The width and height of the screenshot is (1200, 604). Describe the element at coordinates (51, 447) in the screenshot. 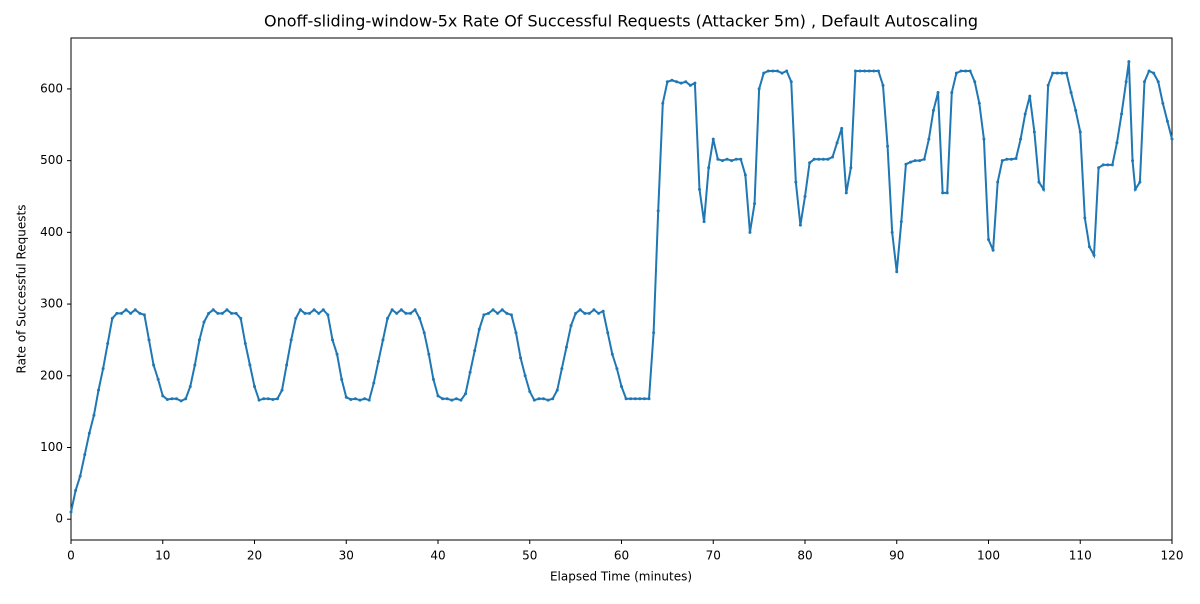

I see `y-tick-label: 100` at that location.